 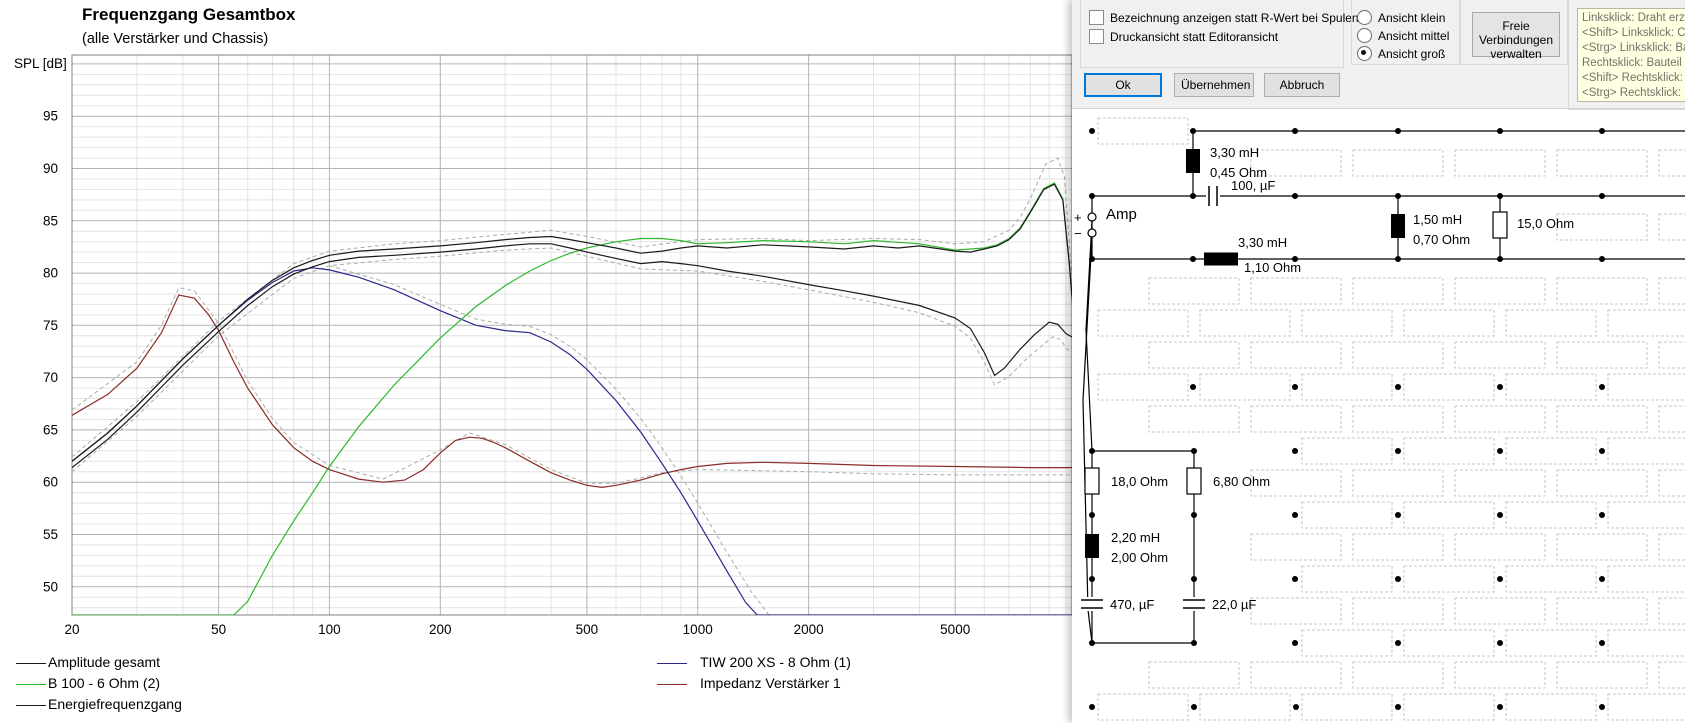 What do you see at coordinates (1105, 223) in the screenshot?
I see `amplifier: +− Amp` at bounding box center [1105, 223].